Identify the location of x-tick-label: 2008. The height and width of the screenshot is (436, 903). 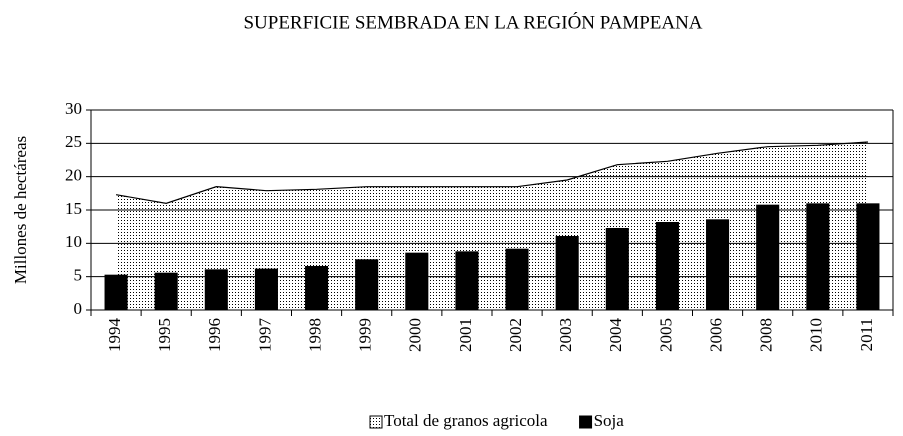
(766, 335).